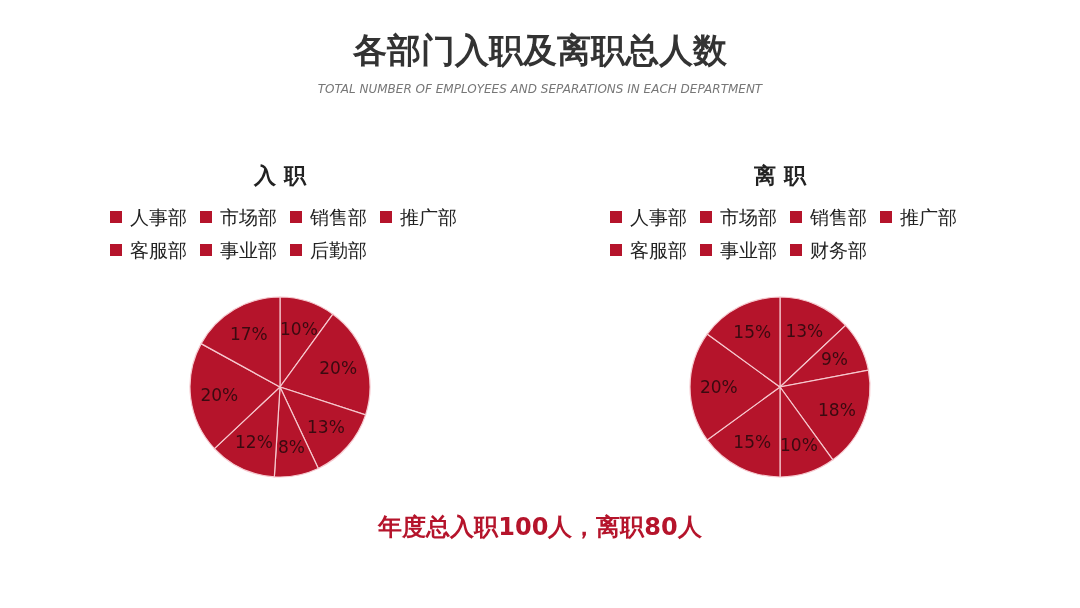 The height and width of the screenshot is (608, 1080). I want to click on legend-label: 后勤部, so click(338, 250).